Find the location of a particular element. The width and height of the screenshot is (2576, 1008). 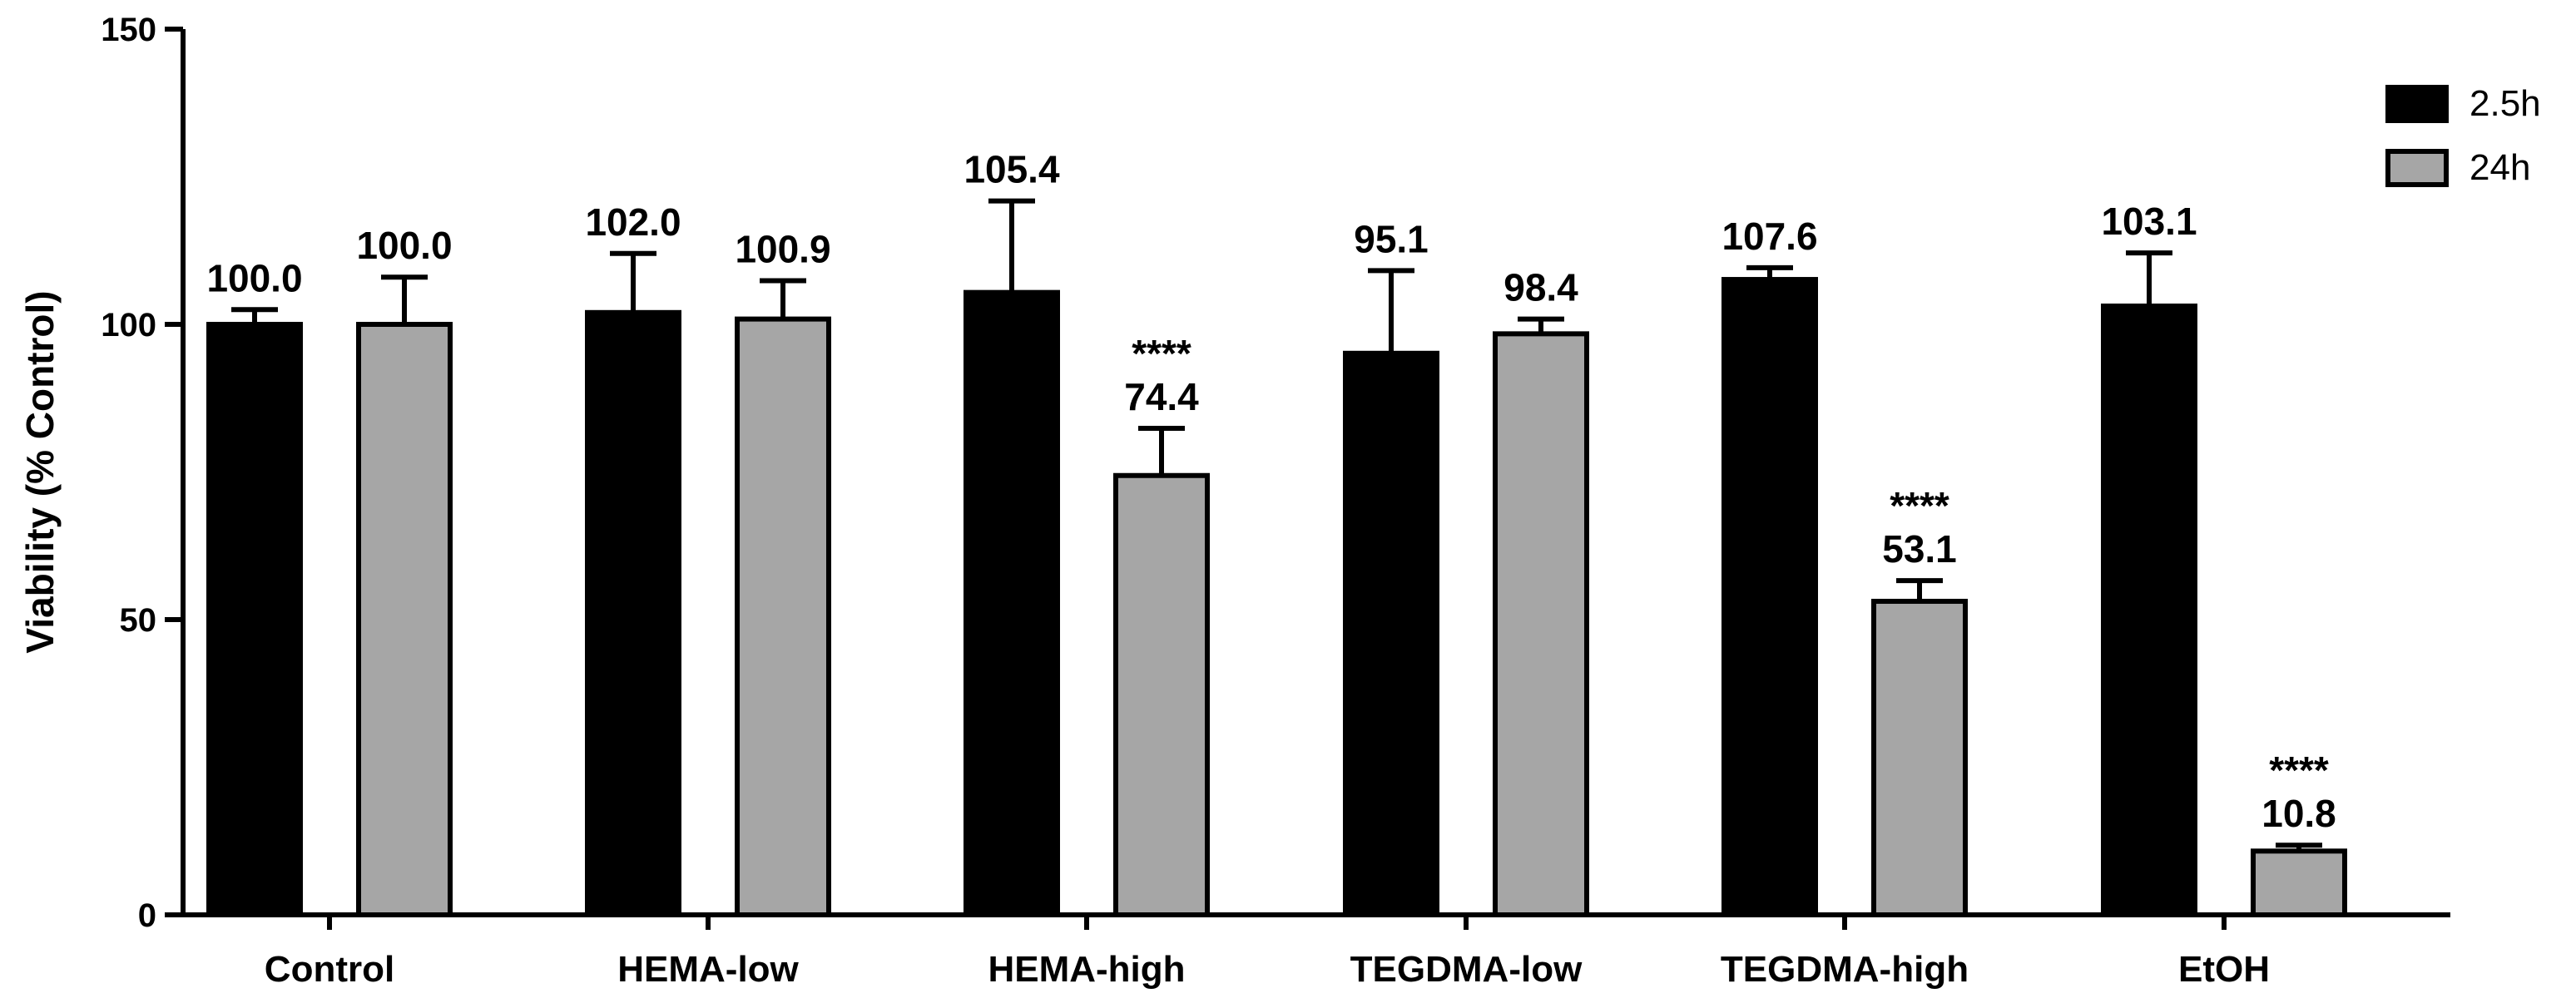

legend-swatch-24h is located at coordinates (2417, 168).